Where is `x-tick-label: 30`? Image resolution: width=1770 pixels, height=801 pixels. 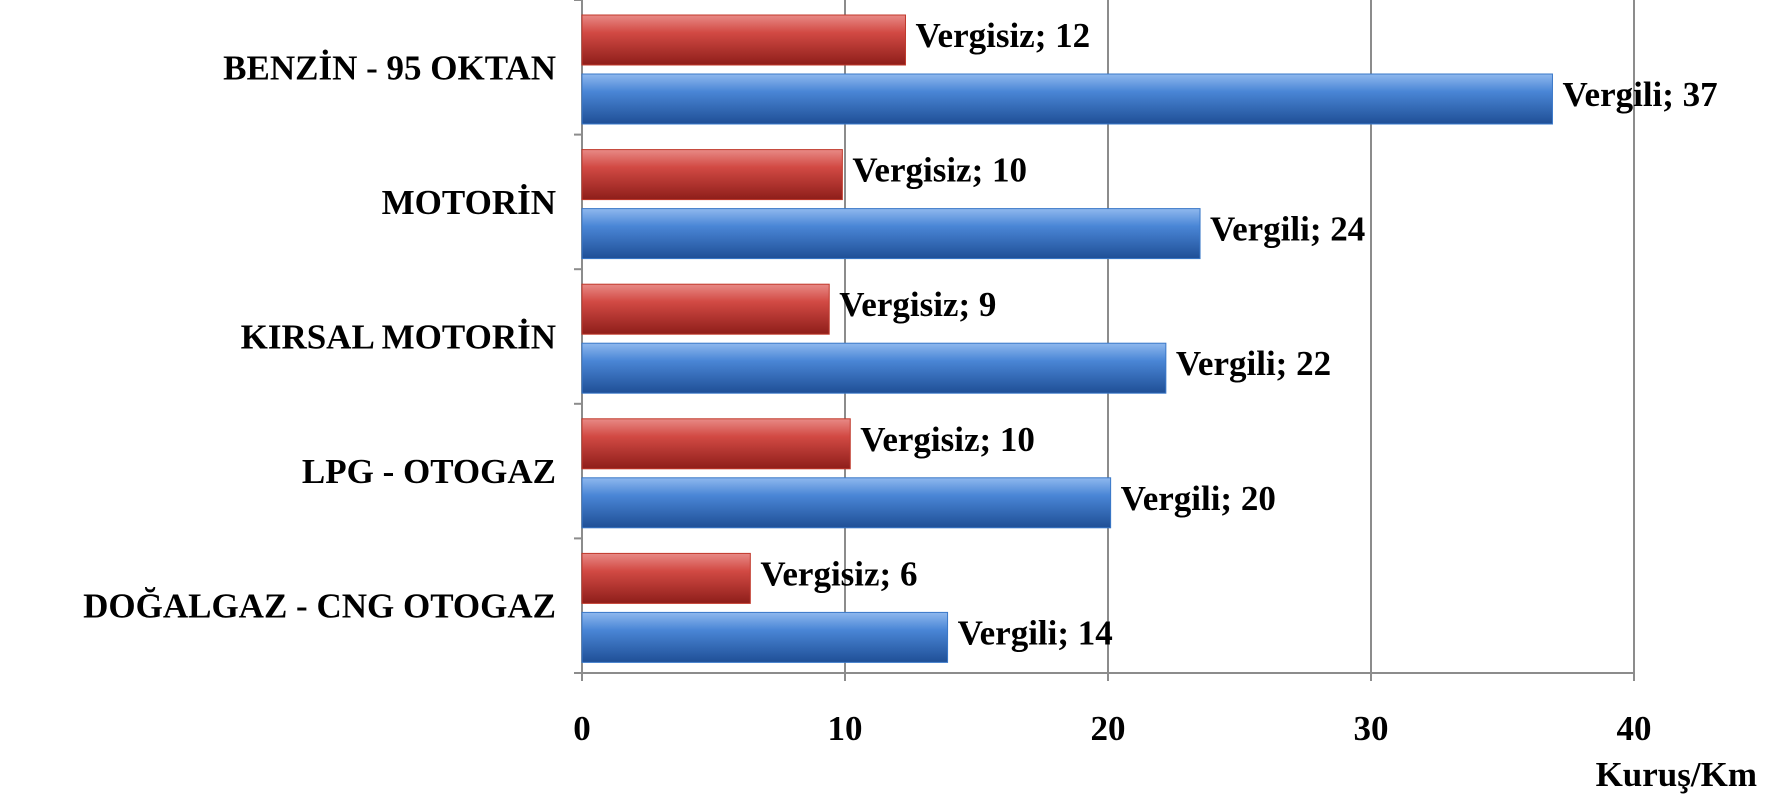
x-tick-label: 30 is located at coordinates (1371, 728).